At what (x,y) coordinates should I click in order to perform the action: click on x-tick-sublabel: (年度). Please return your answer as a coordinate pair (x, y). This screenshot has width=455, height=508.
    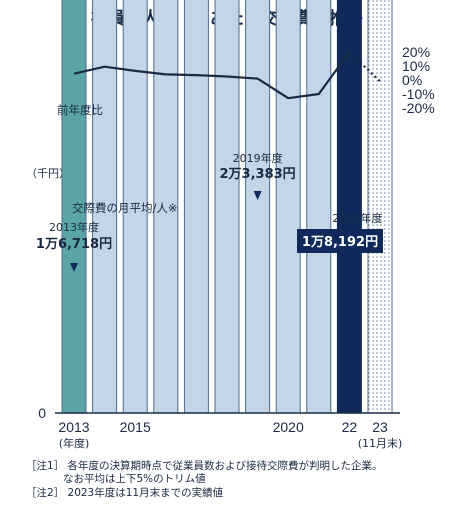
    Looking at the image, I should click on (74, 443).